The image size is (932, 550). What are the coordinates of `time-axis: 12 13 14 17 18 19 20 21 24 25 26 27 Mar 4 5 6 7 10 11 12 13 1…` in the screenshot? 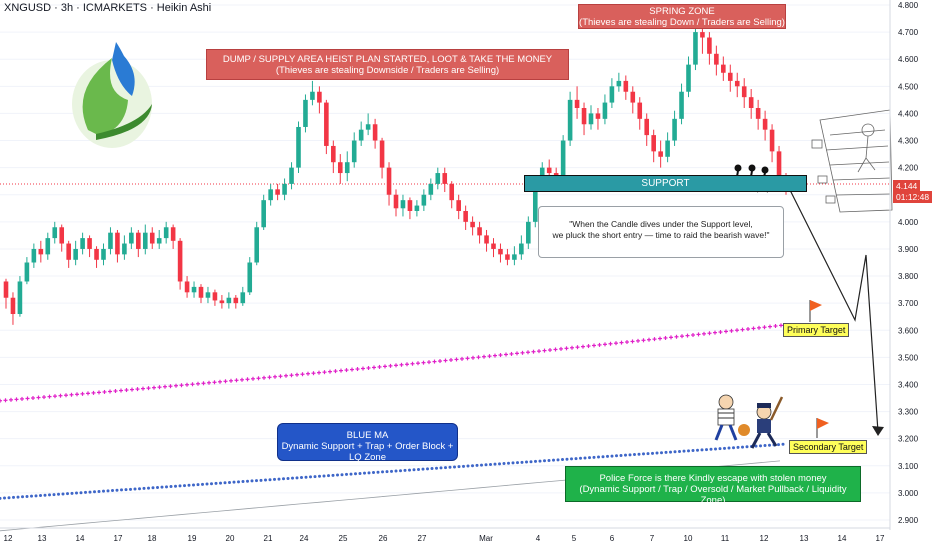 It's located at (445, 535).